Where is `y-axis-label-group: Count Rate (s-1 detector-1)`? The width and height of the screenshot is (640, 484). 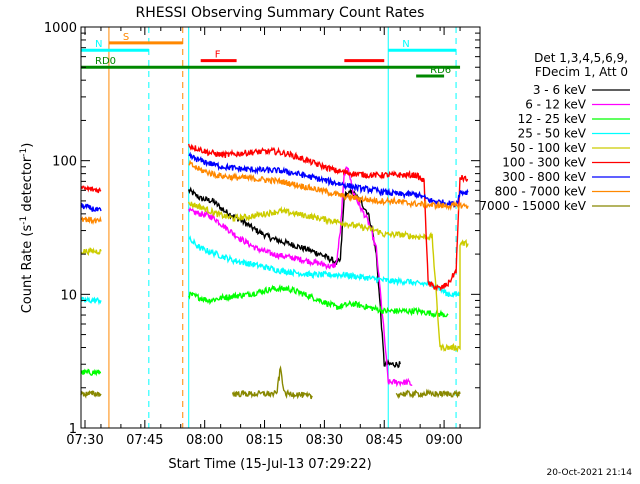
y-axis-label-group: Count Rate (s-1 detector-1) is located at coordinates (27, 228).